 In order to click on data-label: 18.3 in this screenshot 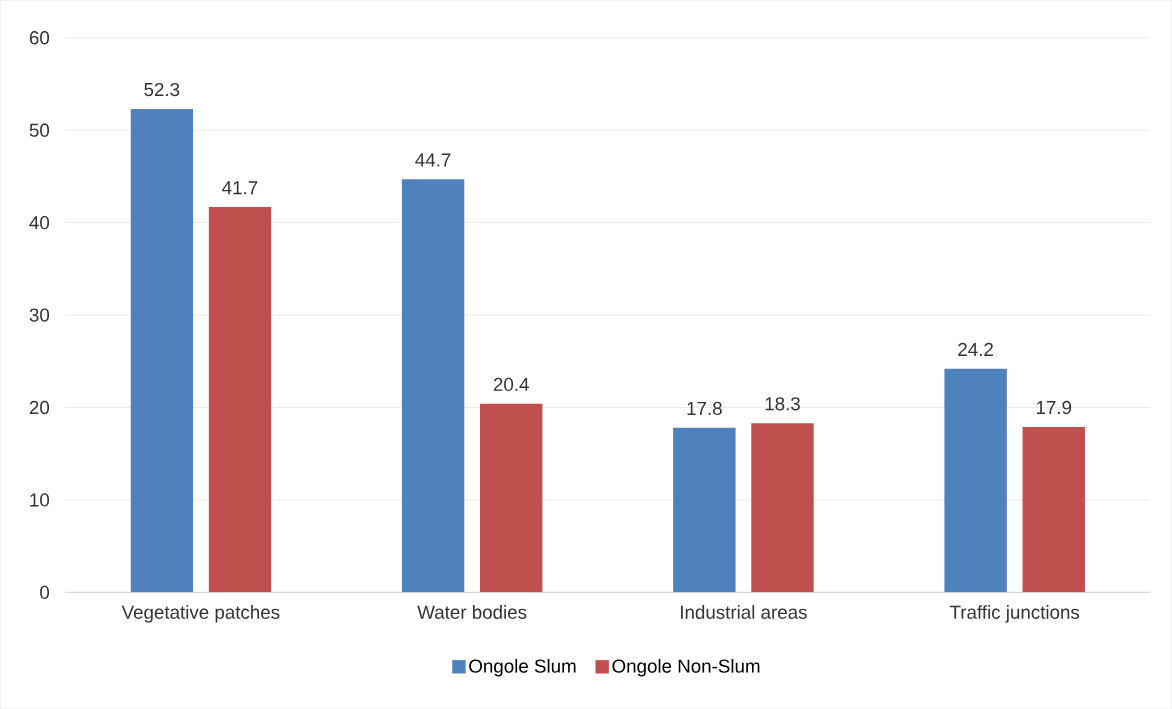, I will do `click(782, 404)`.